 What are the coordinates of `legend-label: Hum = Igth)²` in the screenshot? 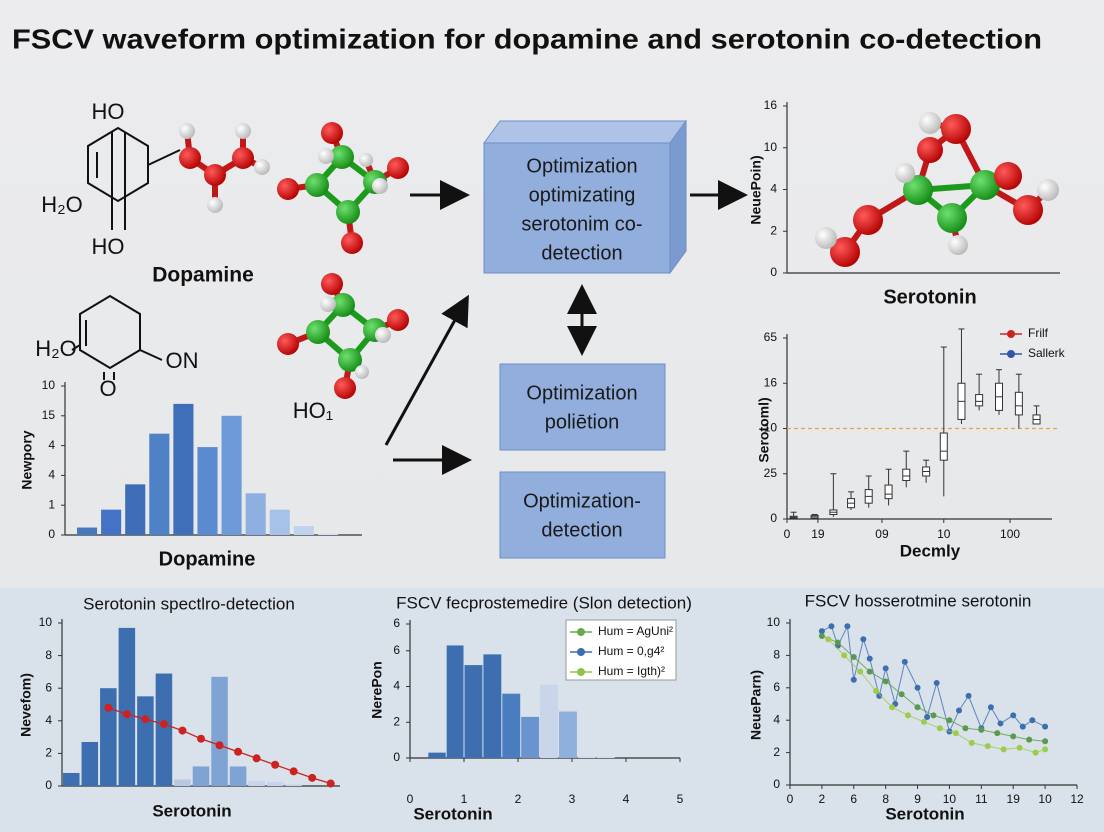 It's located at (631, 671).